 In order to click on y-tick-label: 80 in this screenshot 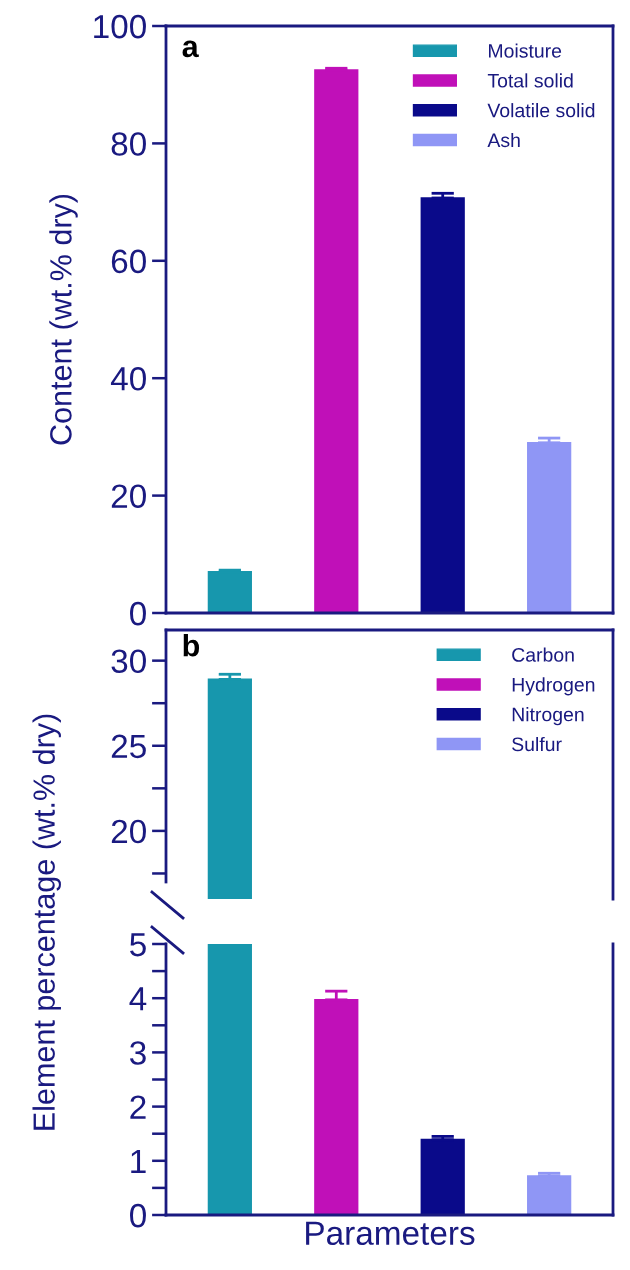, I will do `click(128, 144)`.